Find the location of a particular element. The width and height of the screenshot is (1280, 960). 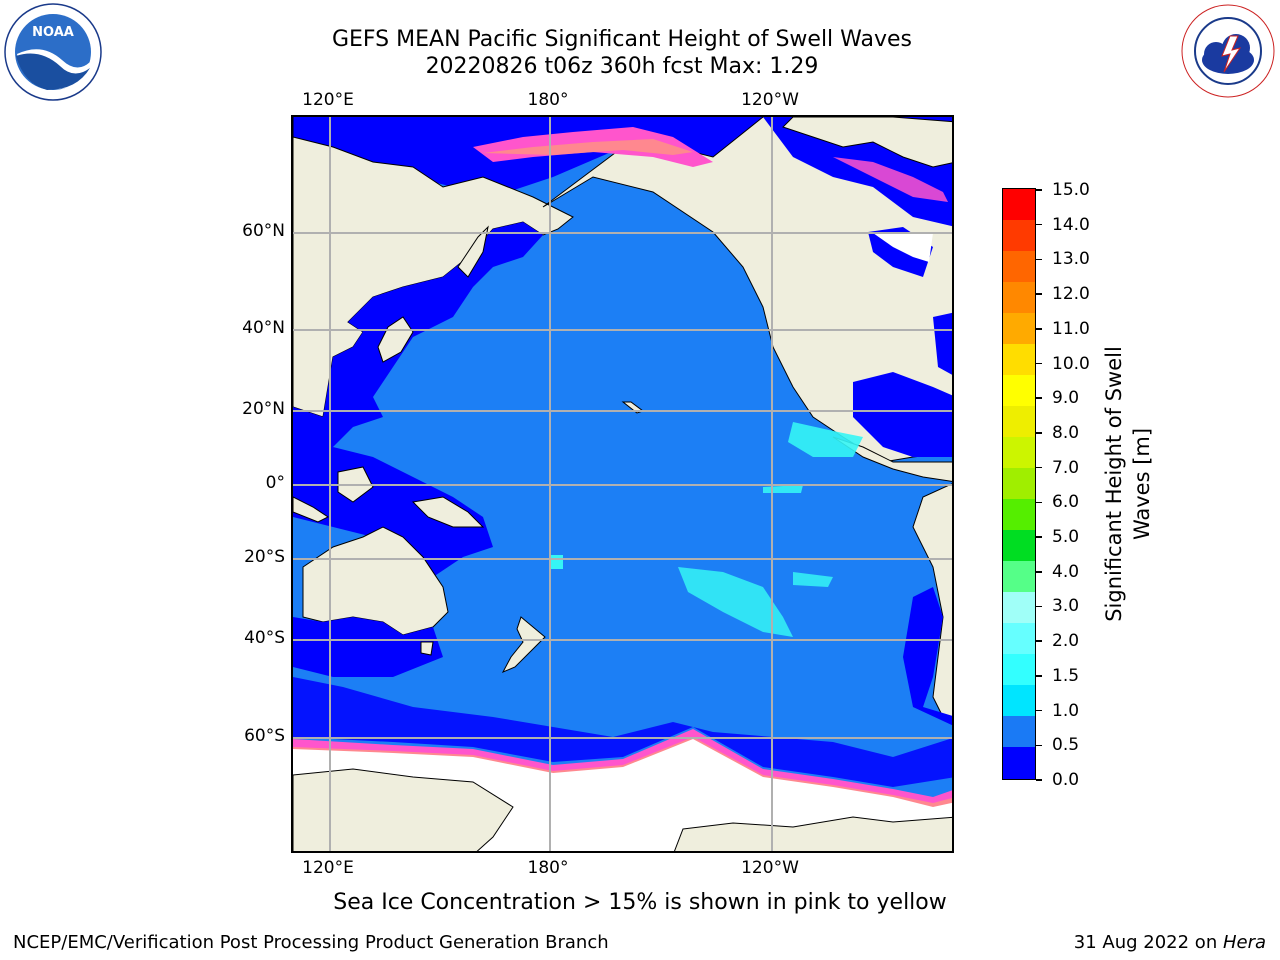

southern-ocean-low-swell is located at coordinates (622, 732).